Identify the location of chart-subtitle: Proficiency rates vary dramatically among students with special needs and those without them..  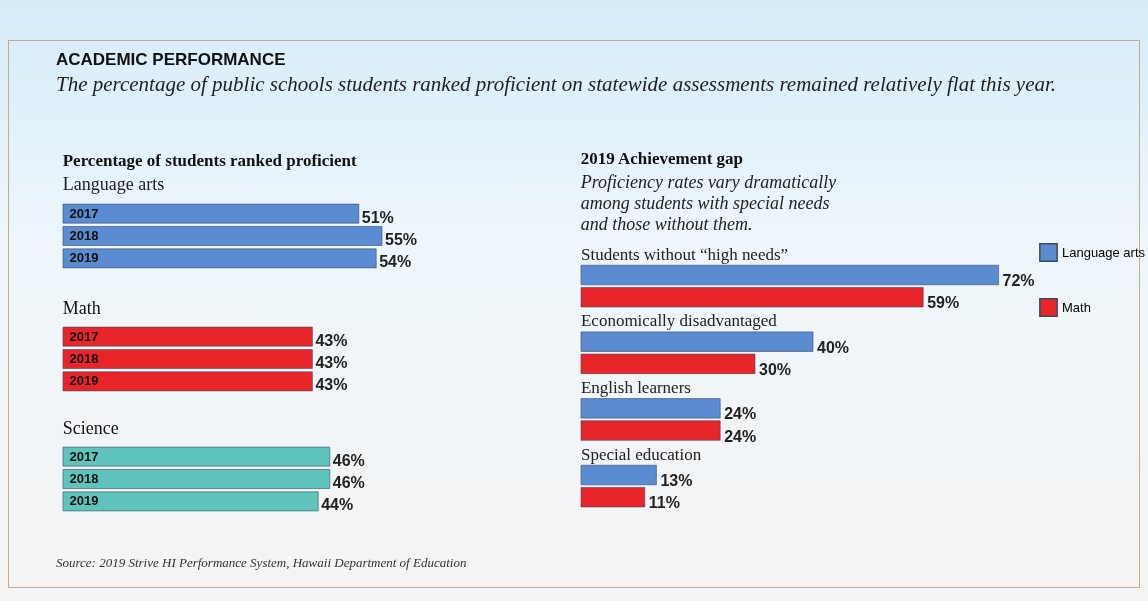
(708, 203).